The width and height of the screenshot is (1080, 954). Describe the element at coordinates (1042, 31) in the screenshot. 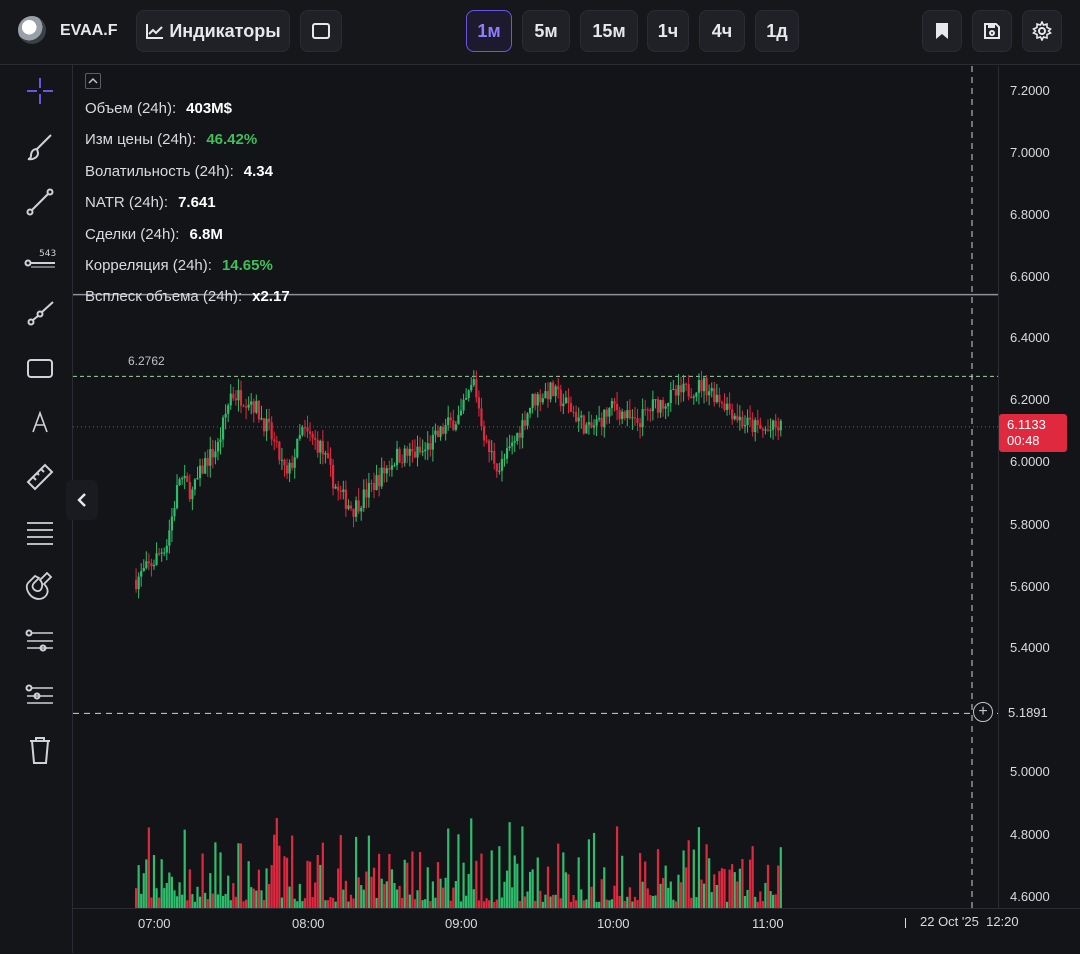

I see `settings-button` at that location.